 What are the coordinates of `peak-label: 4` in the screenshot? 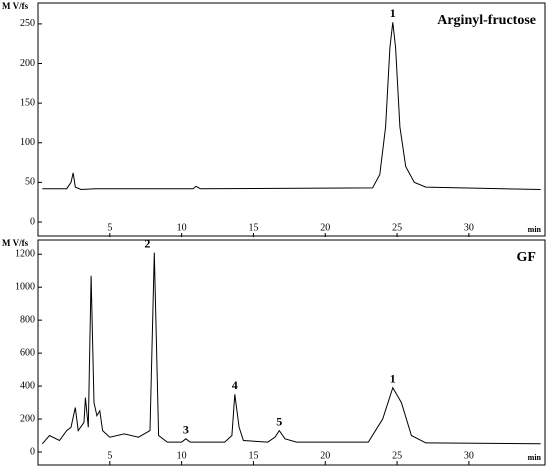 It's located at (235, 385).